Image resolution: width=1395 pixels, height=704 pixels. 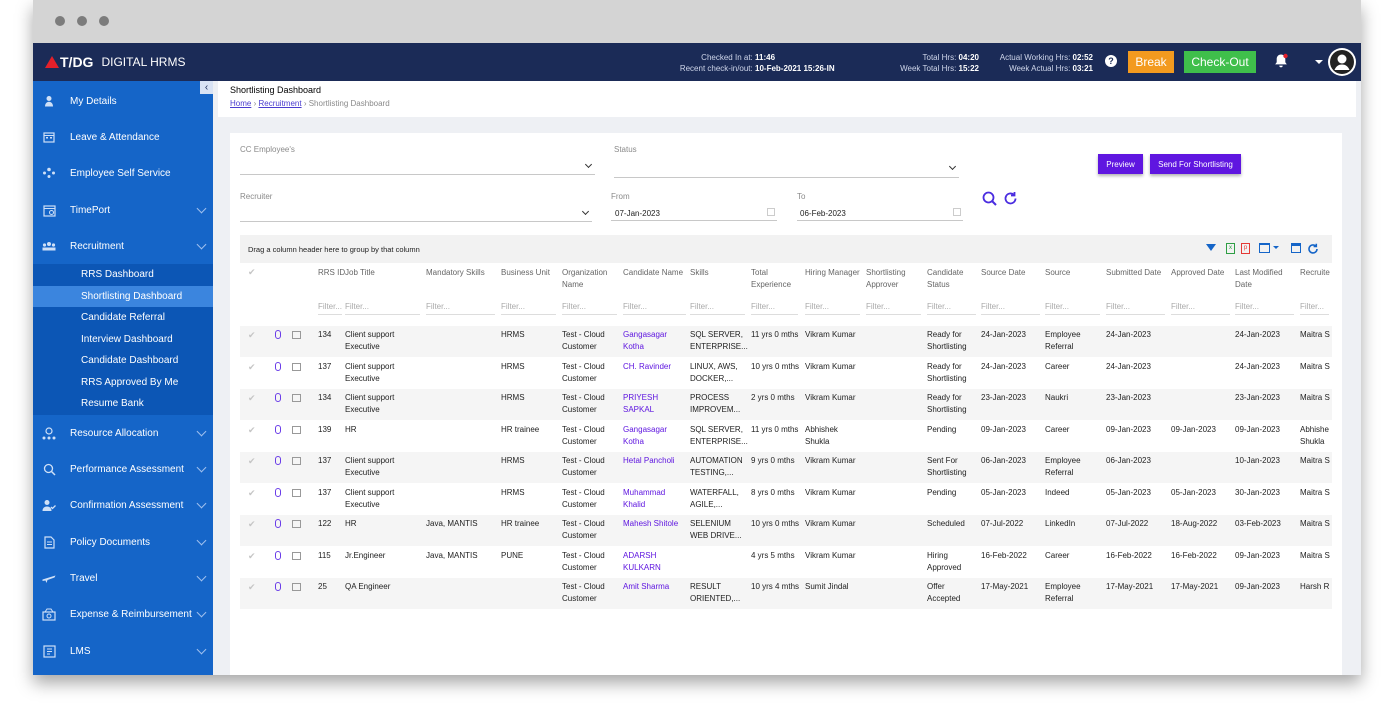 I want to click on save-icon, so click(x=1296, y=248).